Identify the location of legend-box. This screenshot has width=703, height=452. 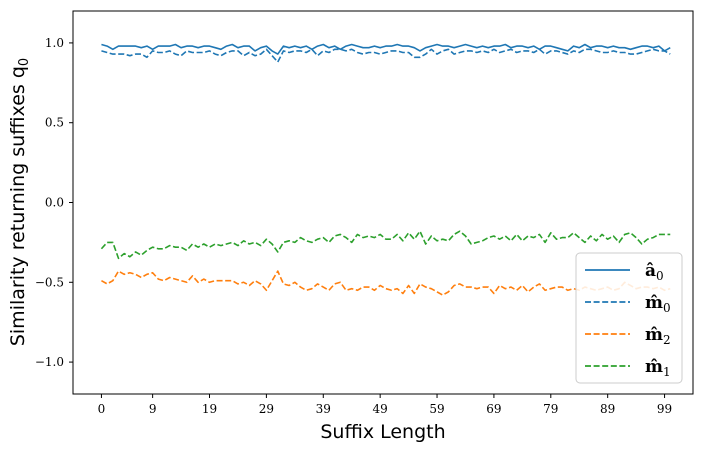
(629, 318).